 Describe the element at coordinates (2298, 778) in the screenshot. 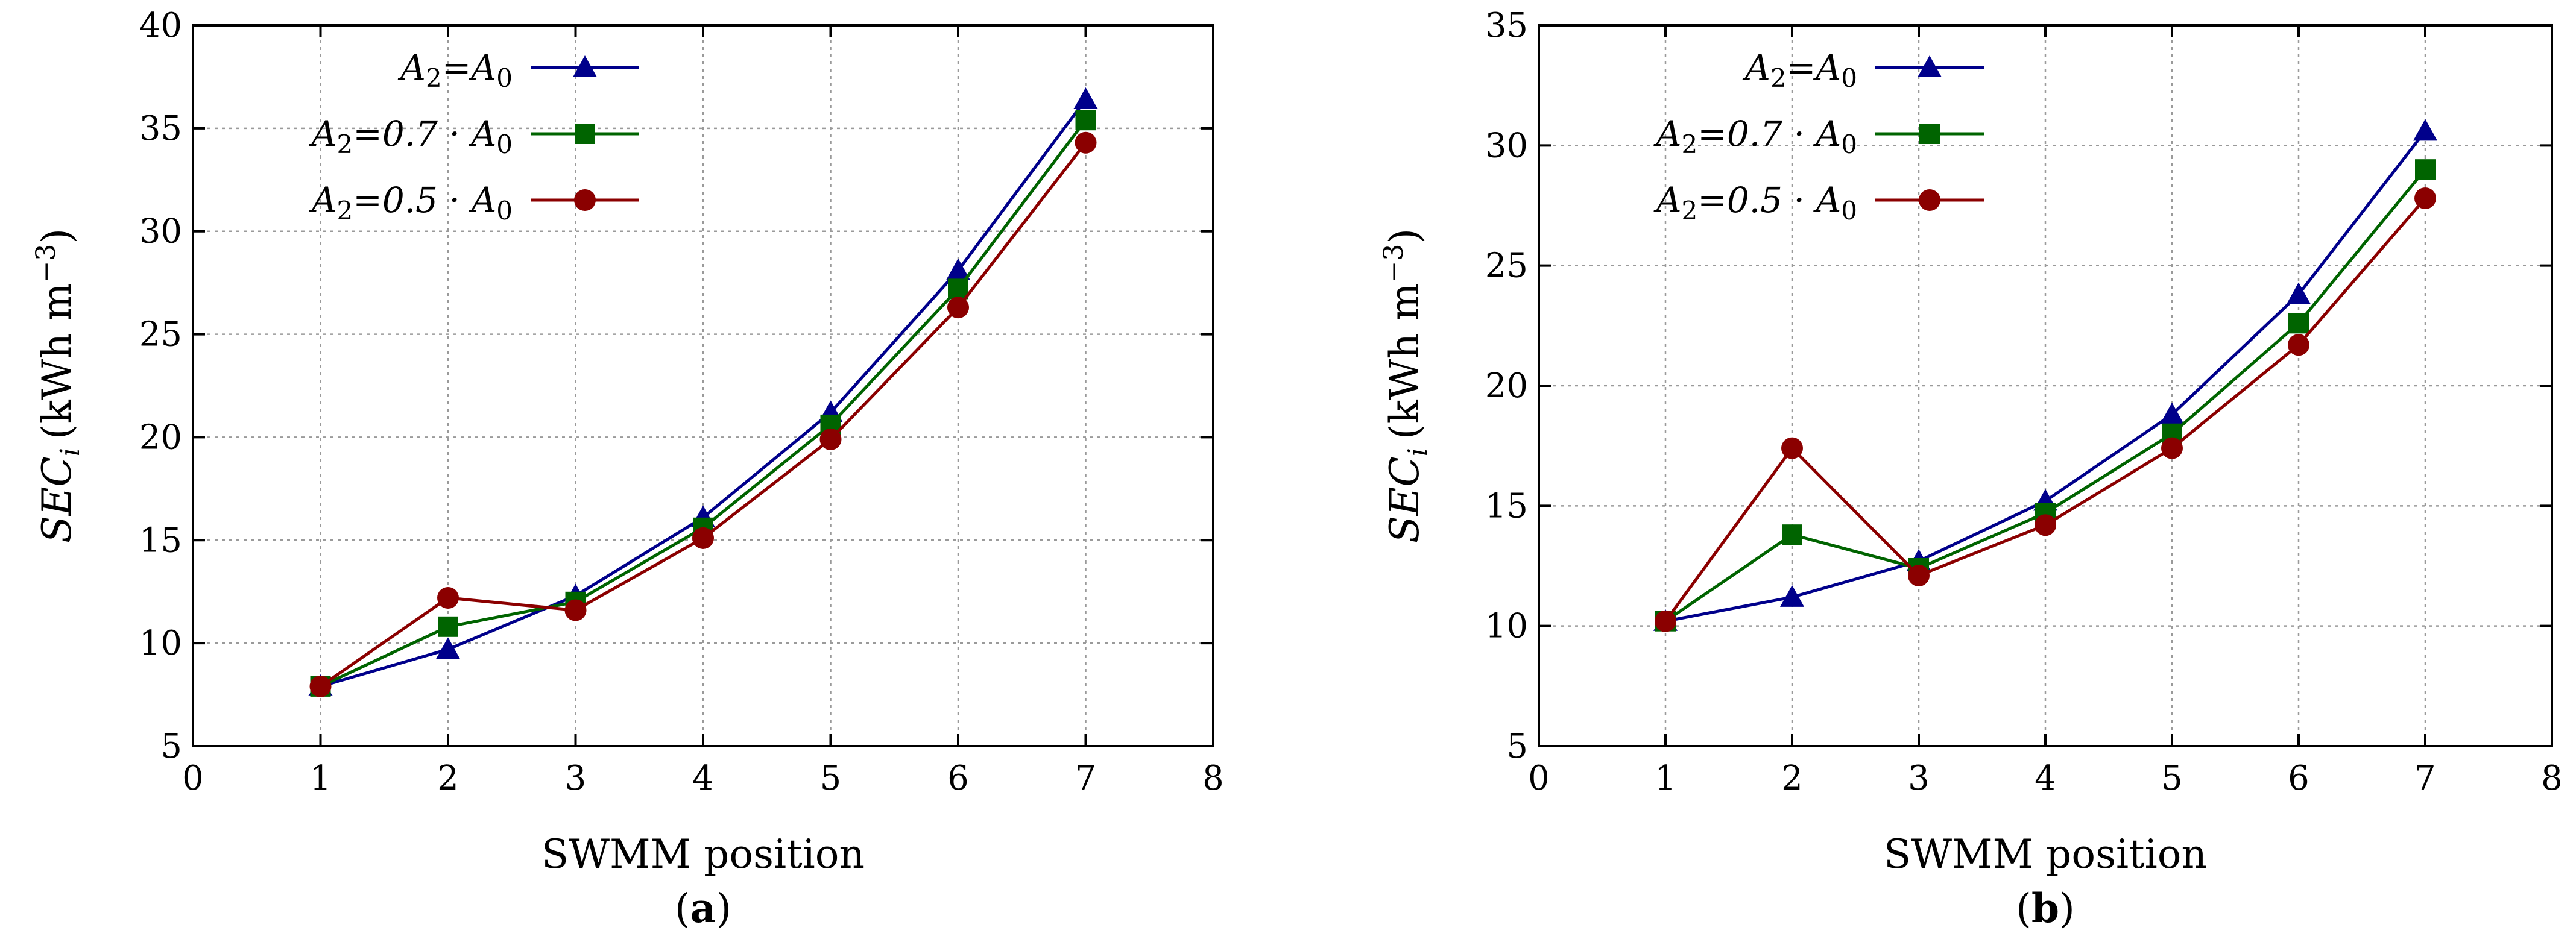

I see `x-tick-label: 6` at that location.